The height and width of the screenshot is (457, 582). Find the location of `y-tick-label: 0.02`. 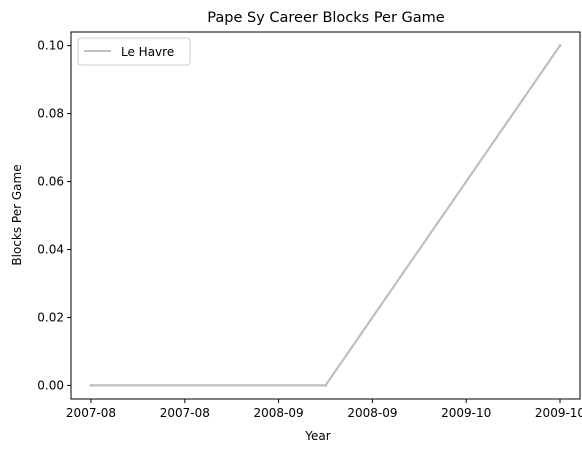

y-tick-label: 0.02 is located at coordinates (50, 317).